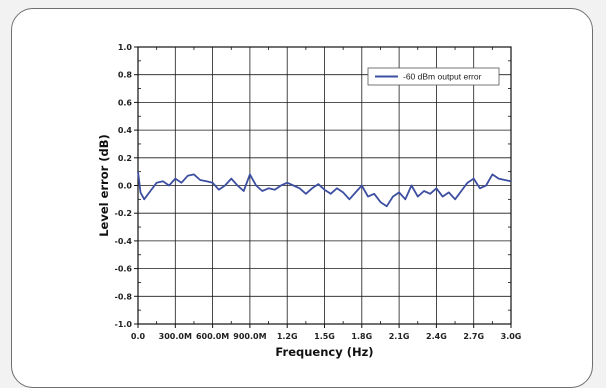 Image resolution: width=606 pixels, height=388 pixels. I want to click on y-tick-label: -0.4, so click(124, 241).